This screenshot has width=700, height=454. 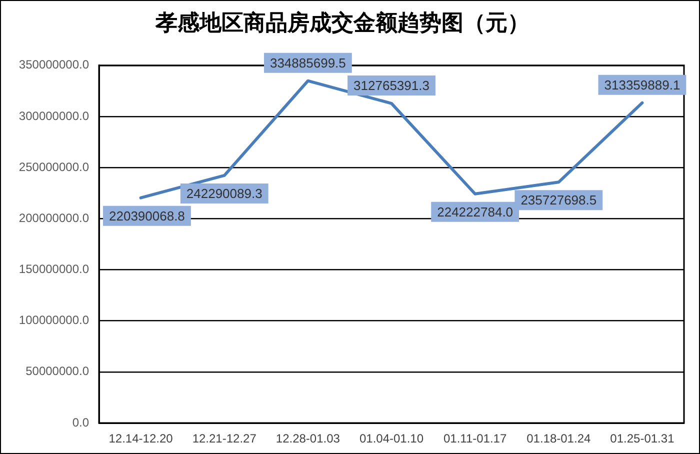 I want to click on x-tick-label: 01.04-01.10, so click(x=391, y=439).